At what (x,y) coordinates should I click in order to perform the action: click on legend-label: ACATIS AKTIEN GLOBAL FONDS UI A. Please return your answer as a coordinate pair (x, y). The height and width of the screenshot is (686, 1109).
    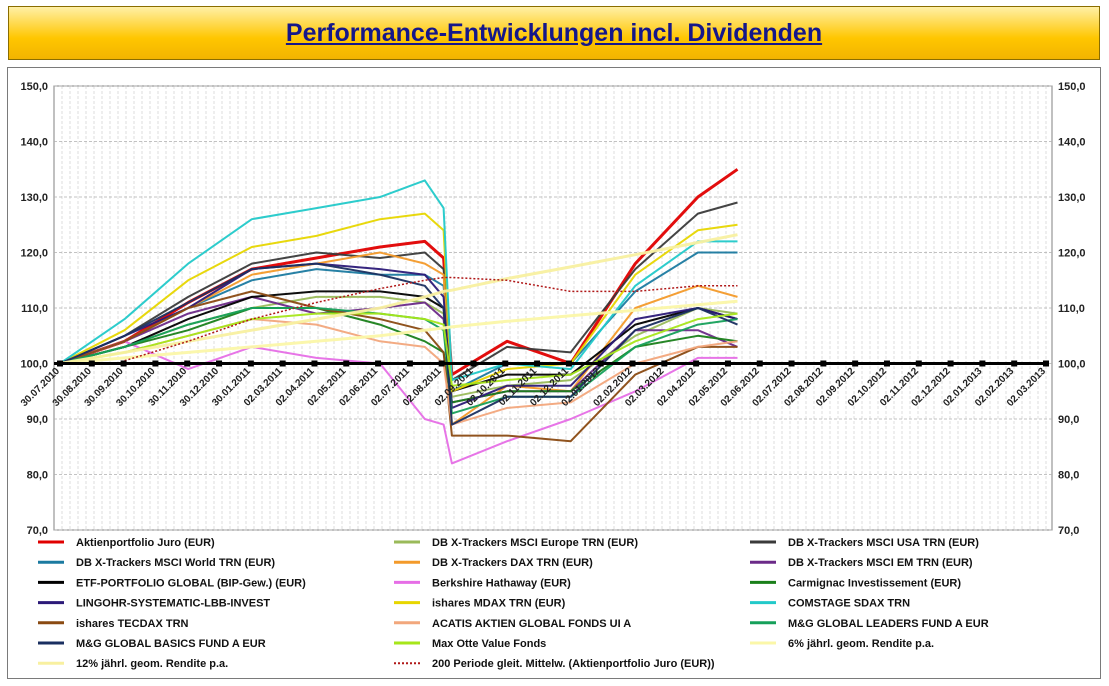
    Looking at the image, I should click on (531, 624).